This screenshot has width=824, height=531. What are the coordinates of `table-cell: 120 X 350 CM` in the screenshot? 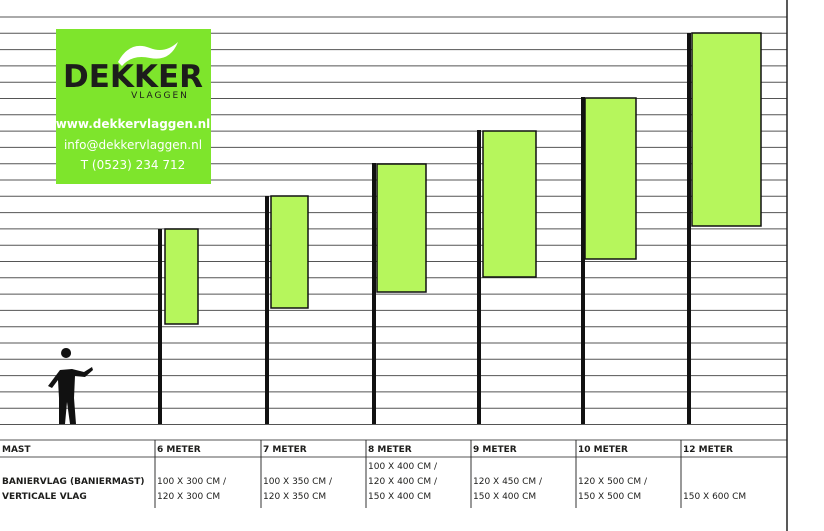 It's located at (294, 497).